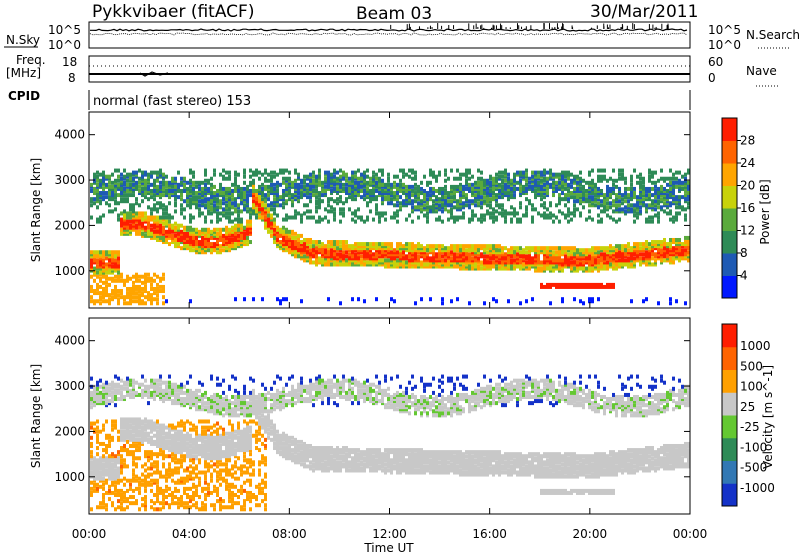 The image size is (800, 554). What do you see at coordinates (389, 74) in the screenshot?
I see `freq-trace` at bounding box center [389, 74].